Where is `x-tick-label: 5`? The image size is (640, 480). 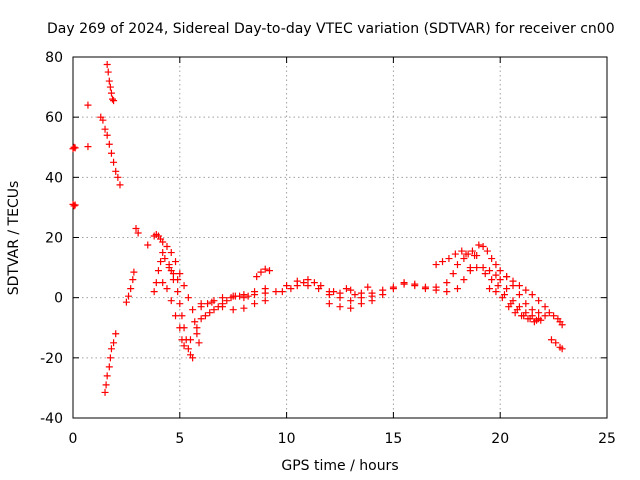 x-tick-label: 5 is located at coordinates (179, 439).